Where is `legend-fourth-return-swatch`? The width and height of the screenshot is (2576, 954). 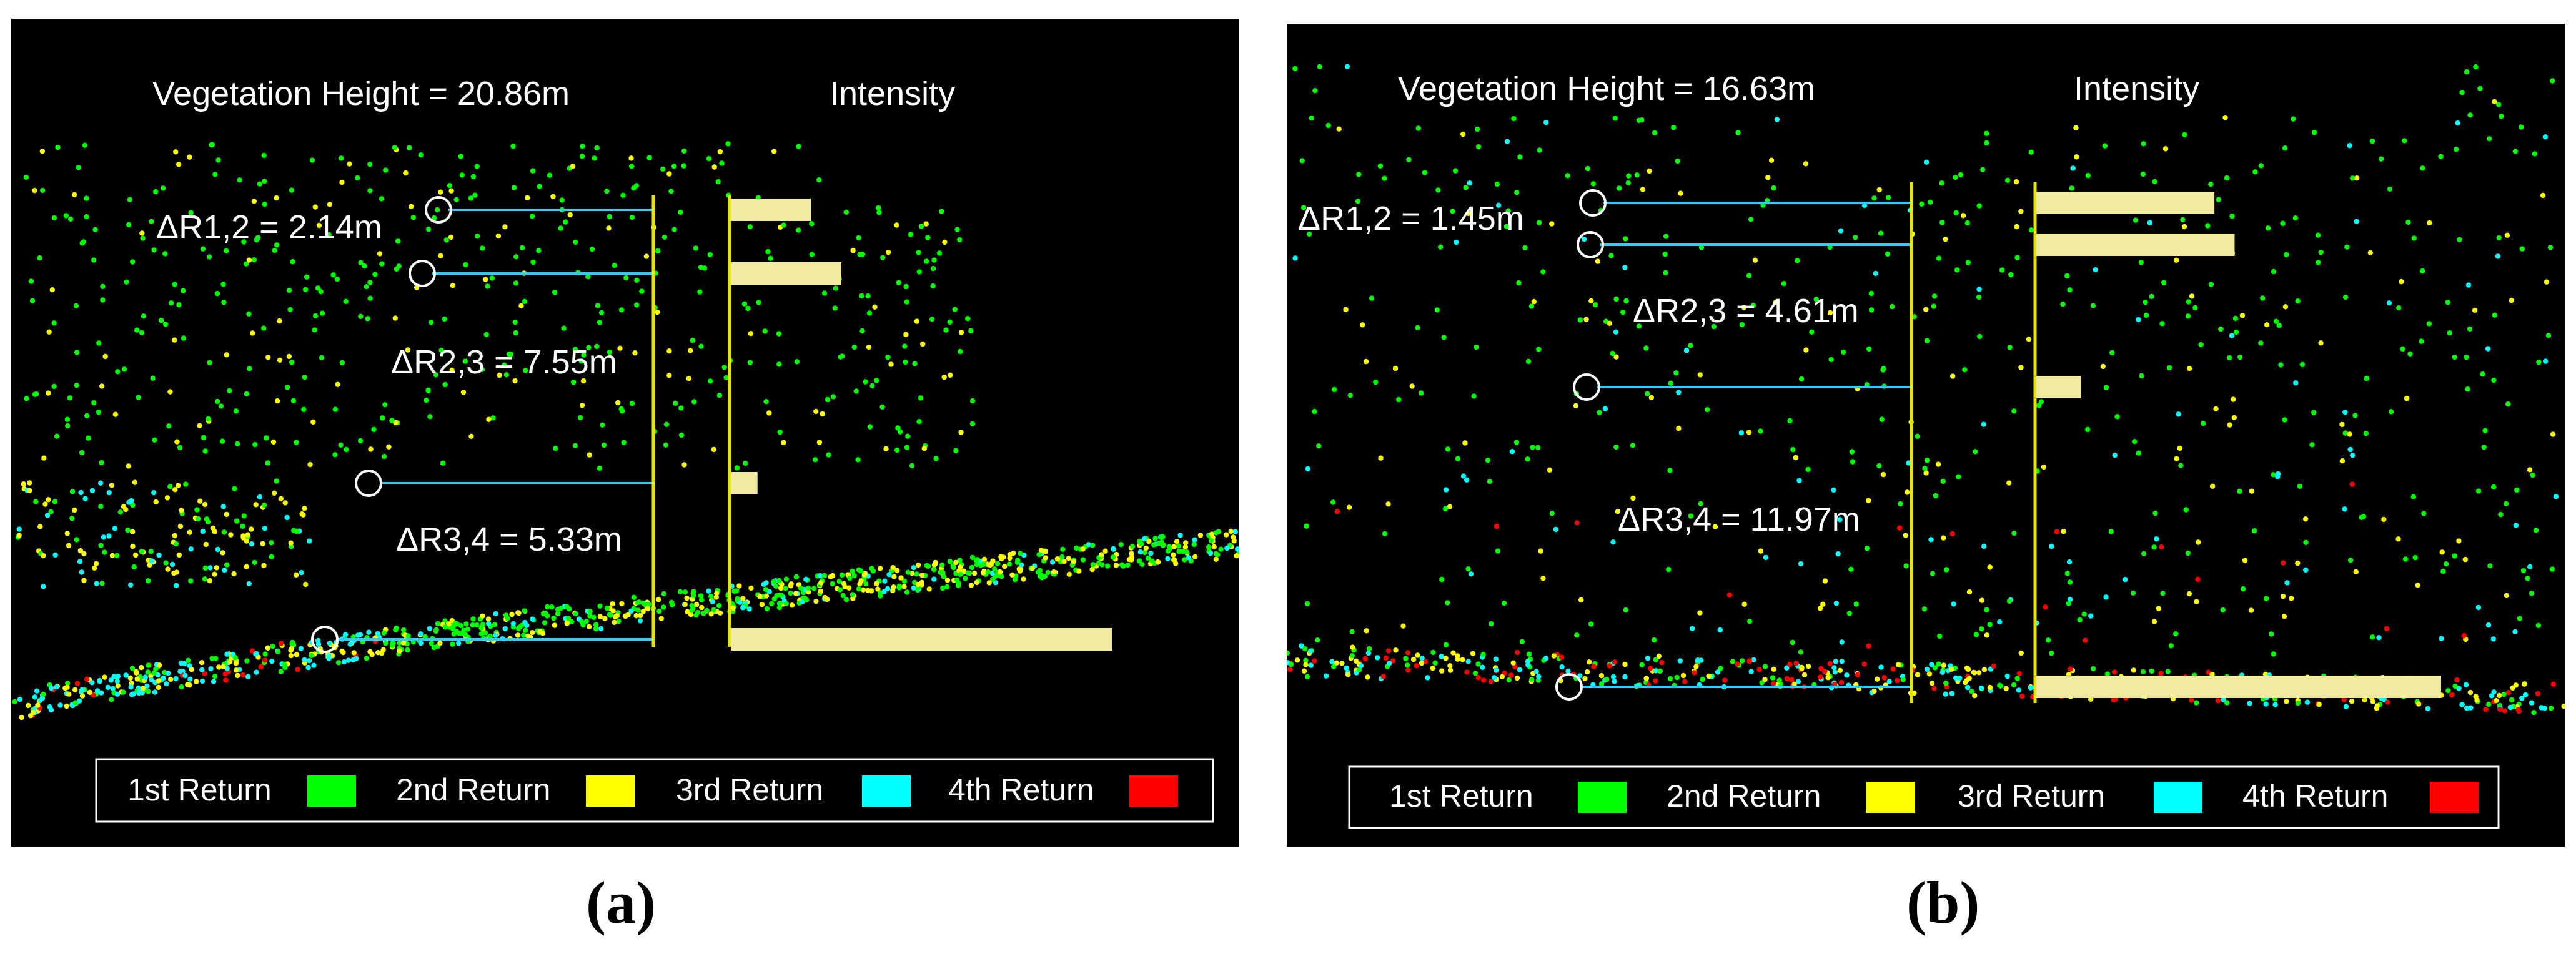 legend-fourth-return-swatch is located at coordinates (1153, 791).